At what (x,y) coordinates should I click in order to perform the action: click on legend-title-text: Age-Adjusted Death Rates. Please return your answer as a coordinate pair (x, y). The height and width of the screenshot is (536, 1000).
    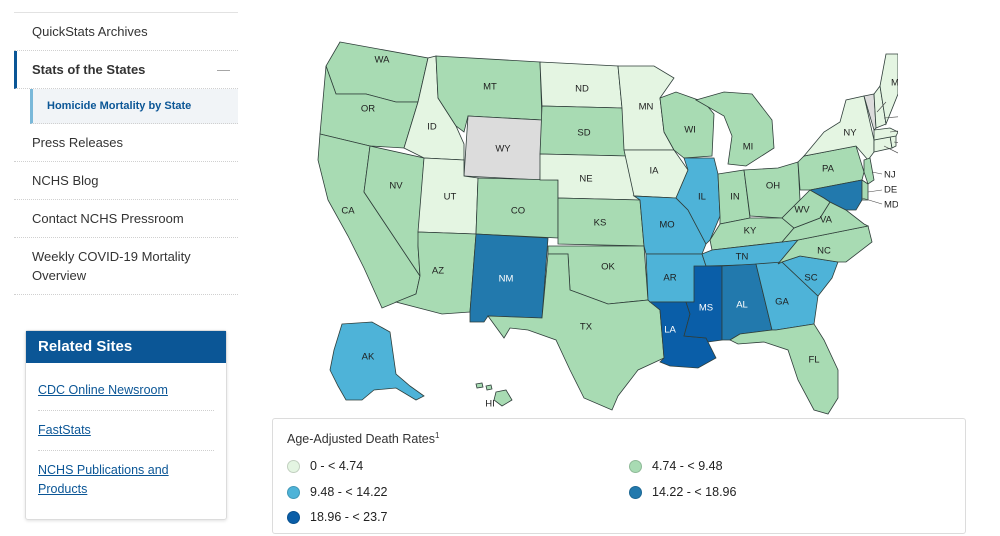
    Looking at the image, I should click on (361, 439).